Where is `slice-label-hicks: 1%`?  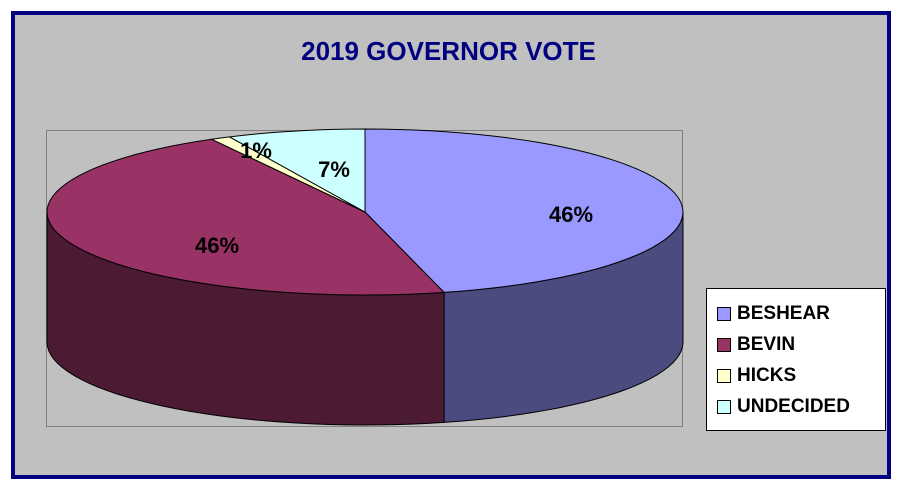
slice-label-hicks: 1% is located at coordinates (256, 150).